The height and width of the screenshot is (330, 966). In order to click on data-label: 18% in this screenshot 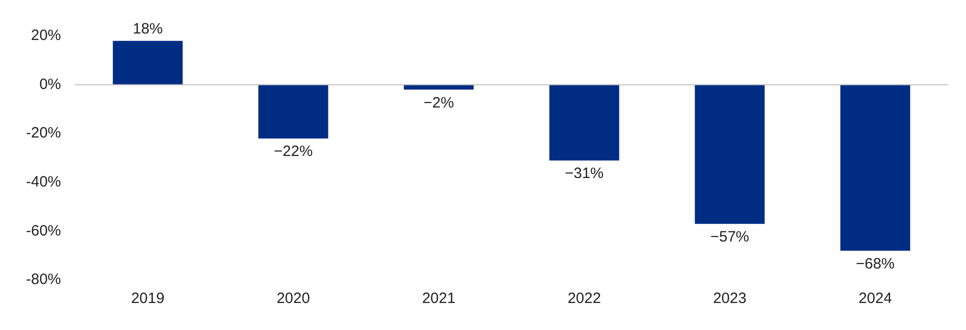, I will do `click(147, 29)`.